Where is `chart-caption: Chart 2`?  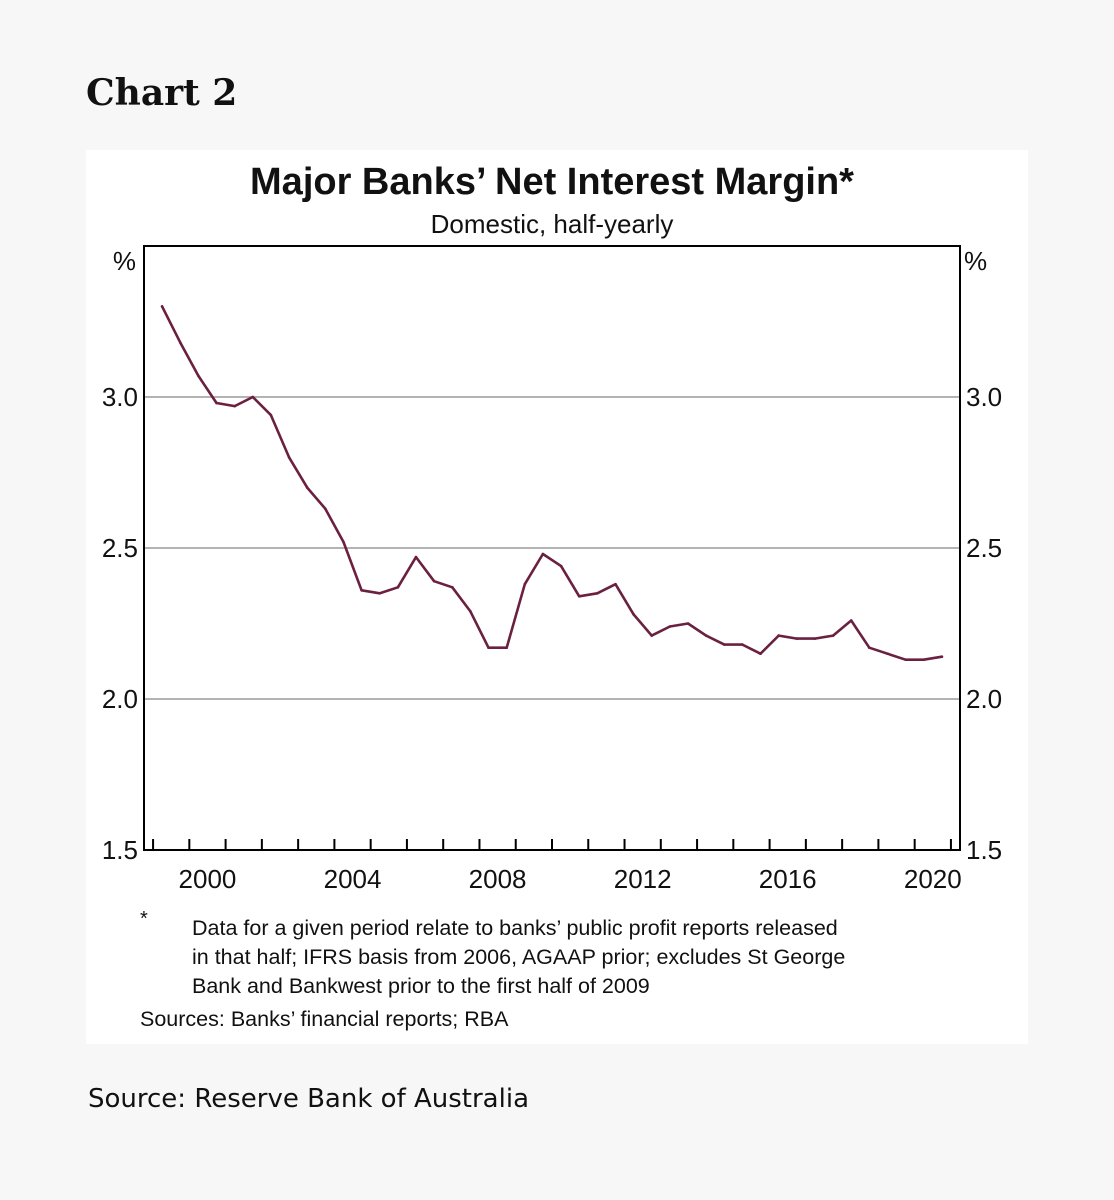 chart-caption: Chart 2 is located at coordinates (162, 93).